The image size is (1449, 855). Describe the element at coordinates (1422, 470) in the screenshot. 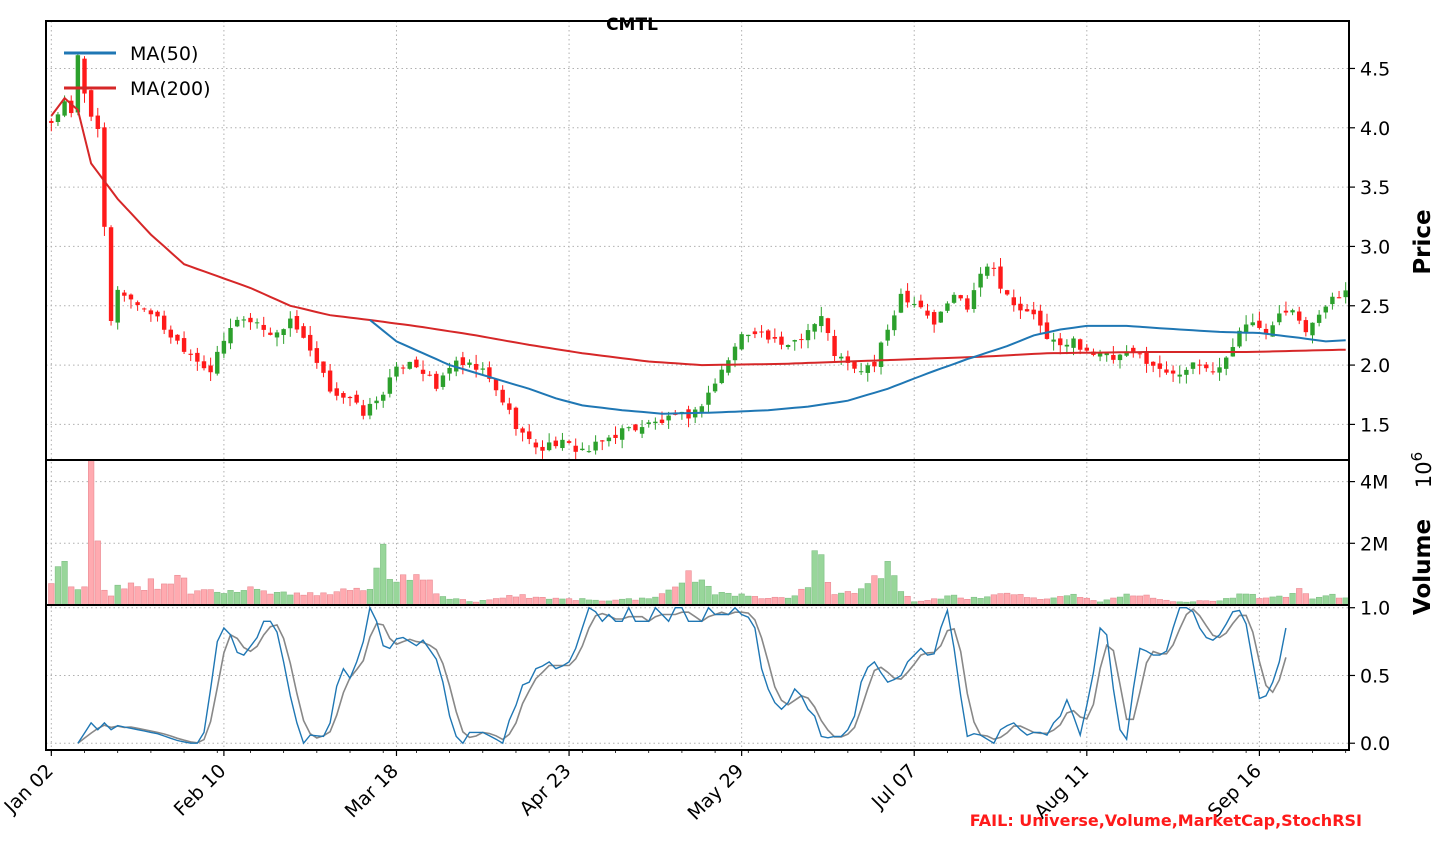

I see `volume-multiplier: 106` at that location.